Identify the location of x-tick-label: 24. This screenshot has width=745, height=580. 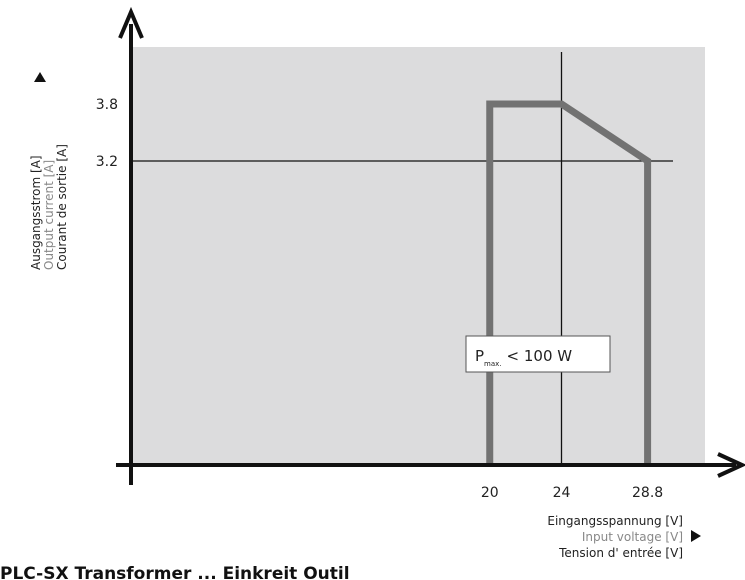
(562, 493).